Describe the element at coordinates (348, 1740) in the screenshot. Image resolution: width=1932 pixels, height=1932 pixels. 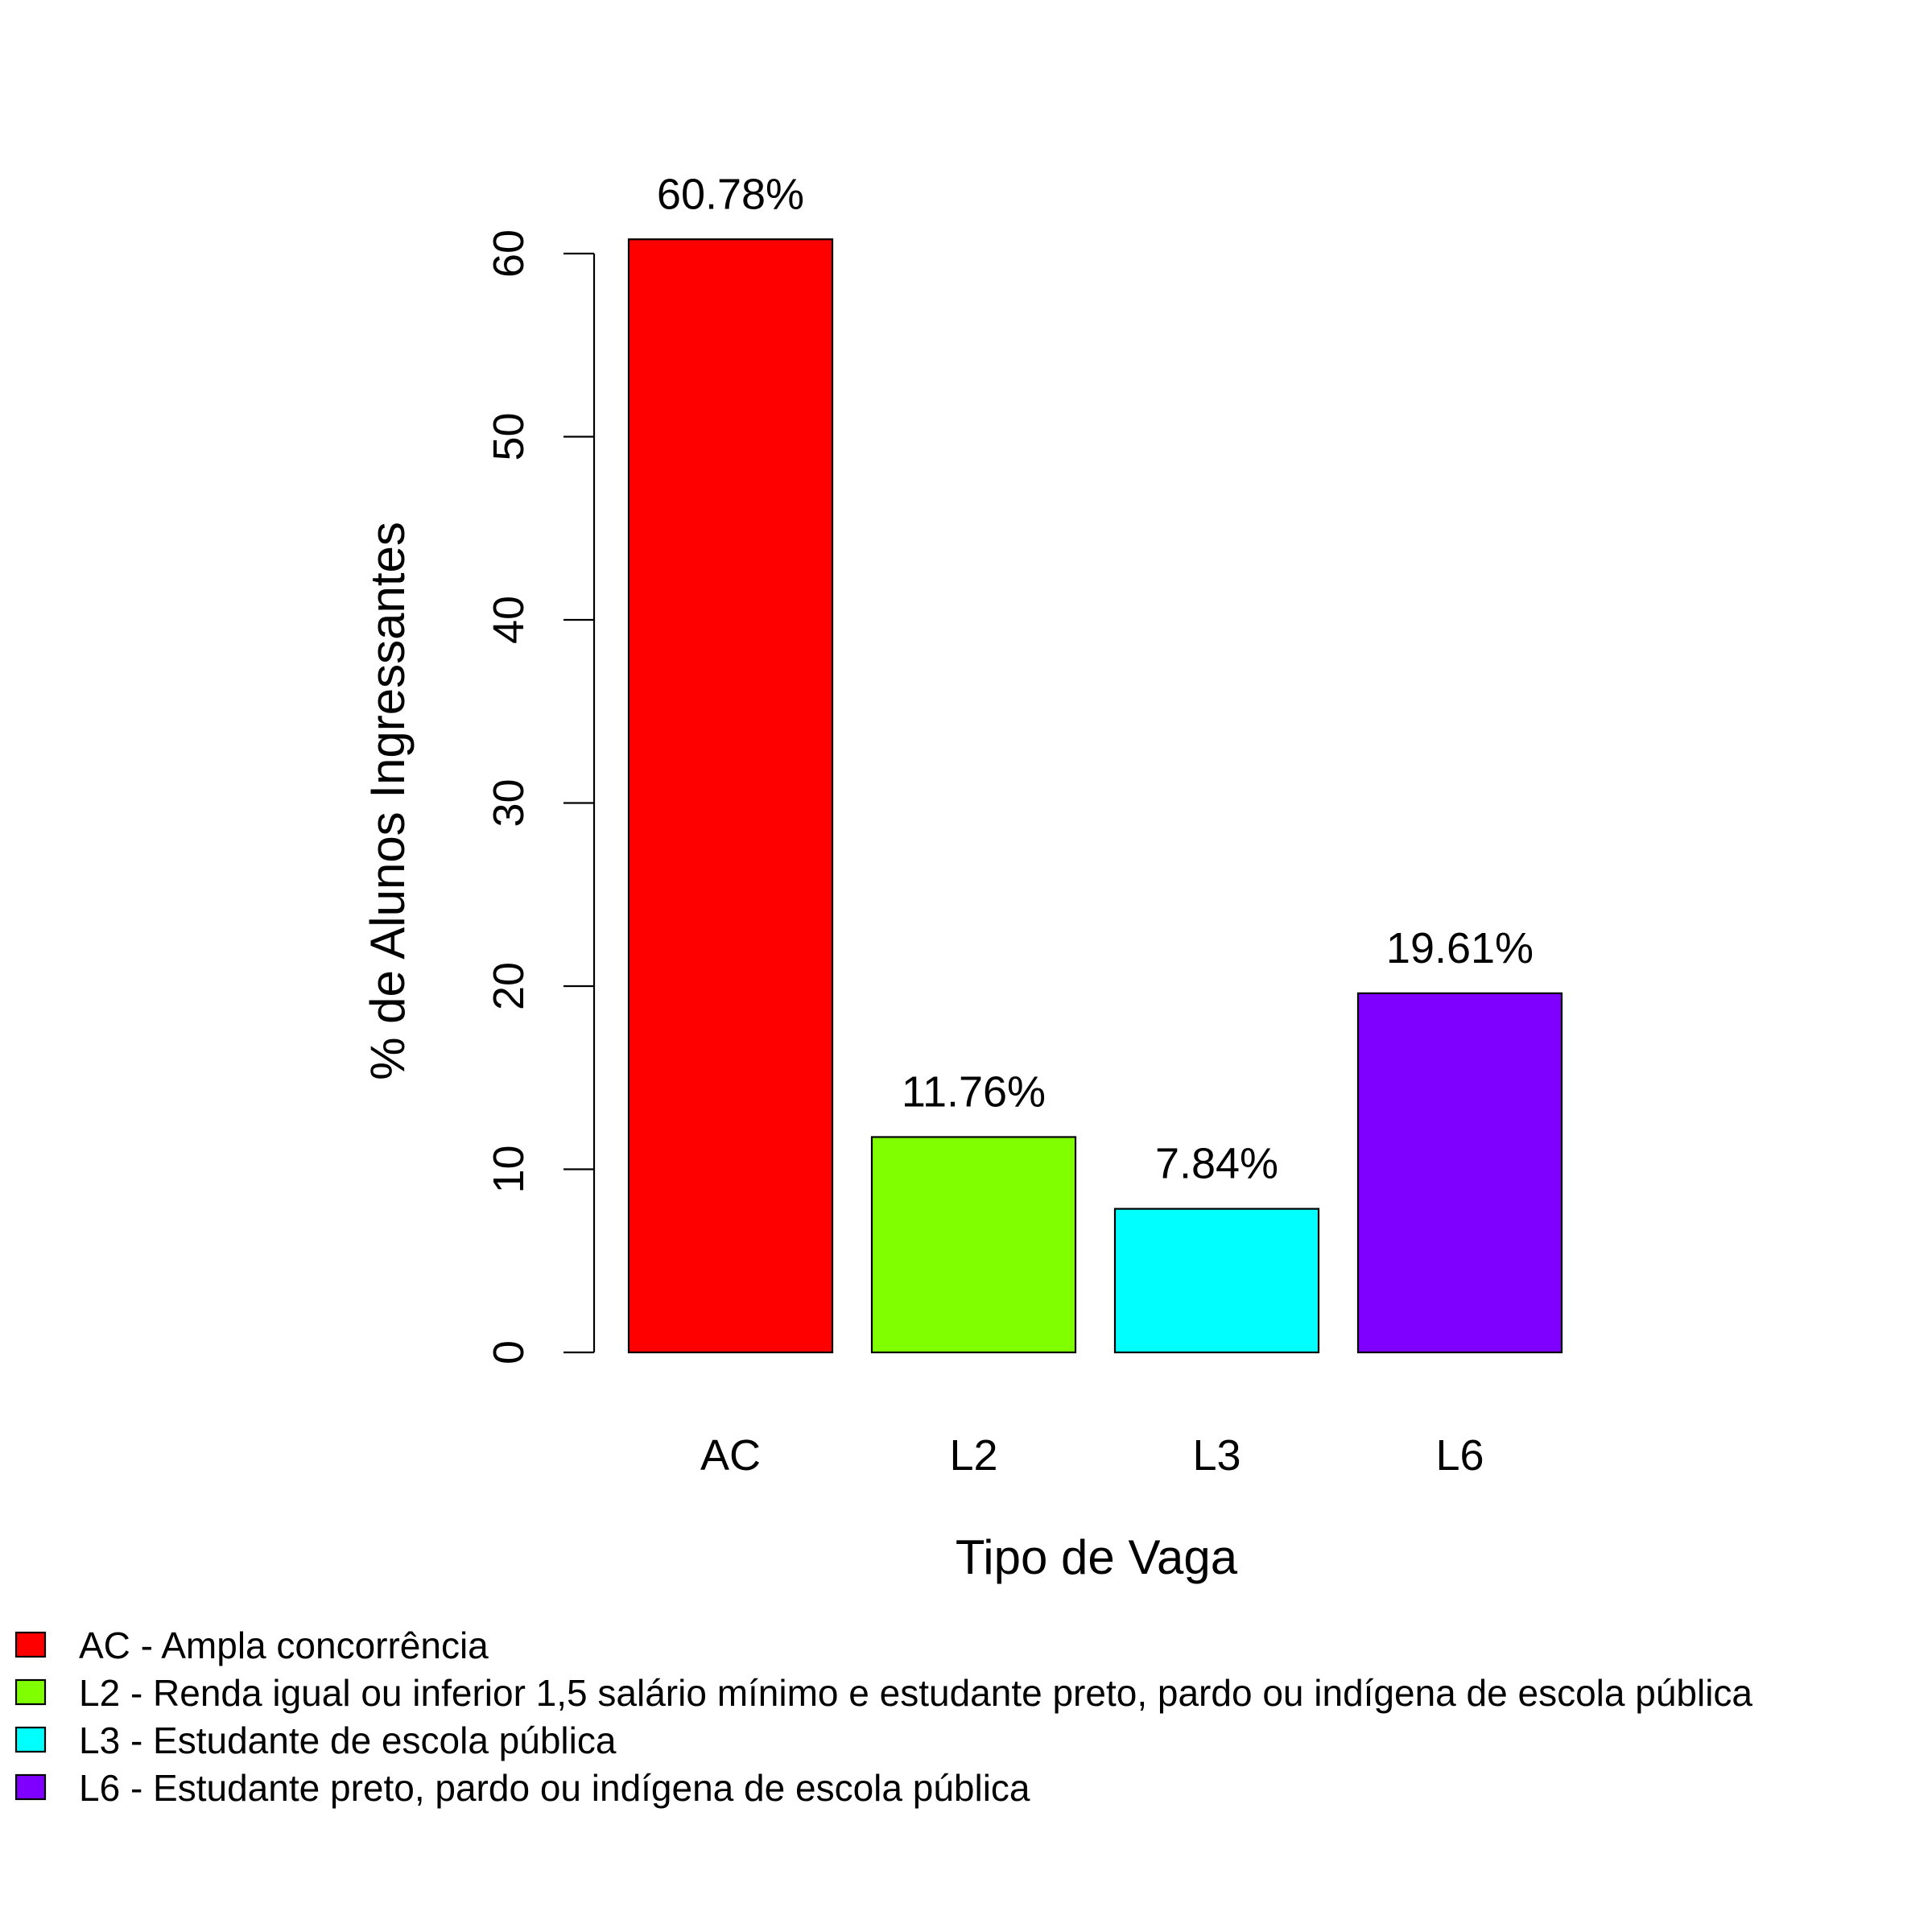
I see `legend-entry: L3 - Estudante de escola pública` at that location.